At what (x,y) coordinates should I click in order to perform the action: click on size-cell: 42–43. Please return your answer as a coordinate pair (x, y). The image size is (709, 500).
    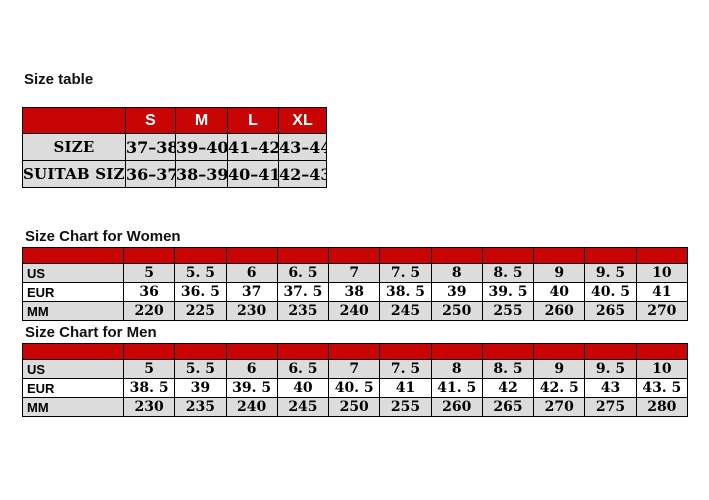
    Looking at the image, I should click on (302, 174).